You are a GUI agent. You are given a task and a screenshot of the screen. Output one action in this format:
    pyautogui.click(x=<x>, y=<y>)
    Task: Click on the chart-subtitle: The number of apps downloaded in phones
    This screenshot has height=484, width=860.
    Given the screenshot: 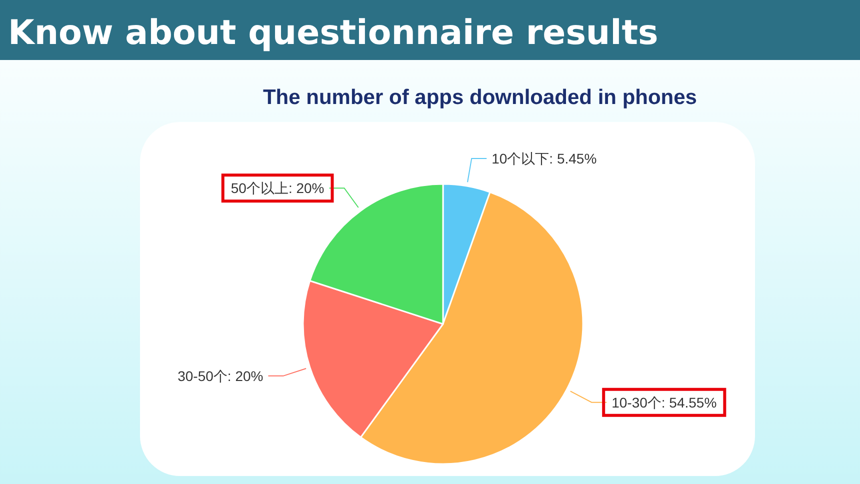 What is the action you would take?
    pyautogui.click(x=480, y=97)
    